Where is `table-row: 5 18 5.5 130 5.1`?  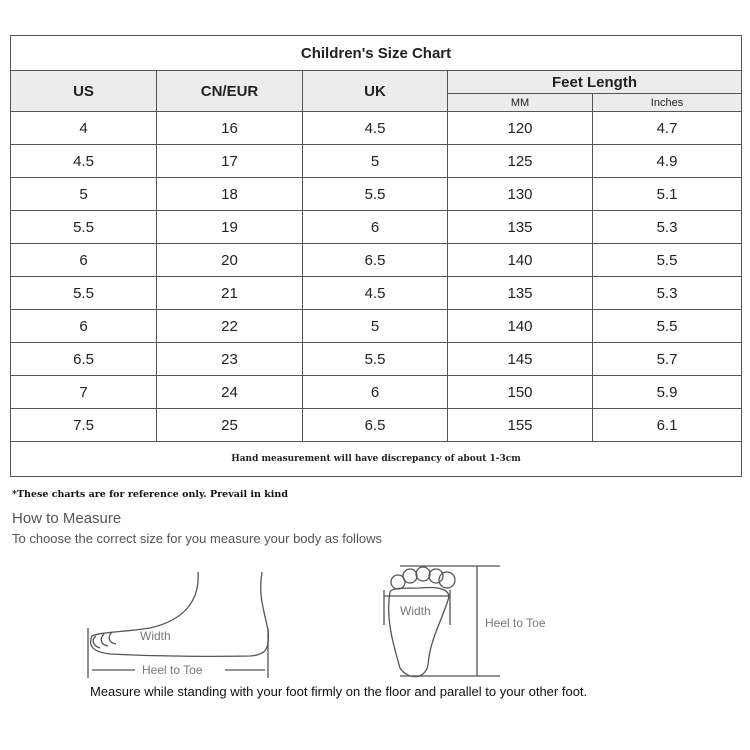 table-row: 5 18 5.5 130 5.1 is located at coordinates (376, 194).